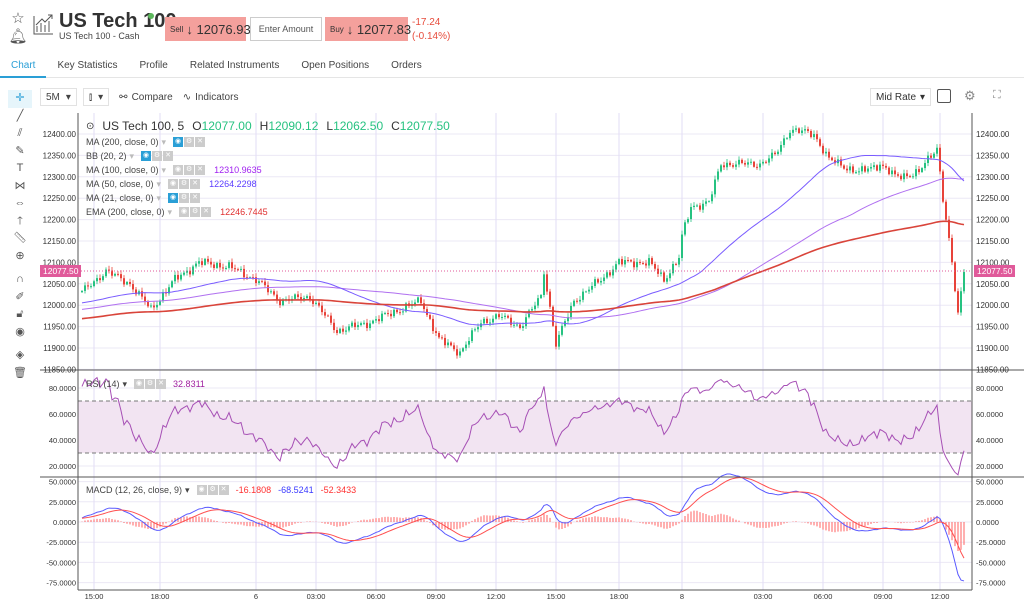 The width and height of the screenshot is (1024, 608). Describe the element at coordinates (20, 220) in the screenshot. I see `arrow-up-icon: 🡑` at that location.